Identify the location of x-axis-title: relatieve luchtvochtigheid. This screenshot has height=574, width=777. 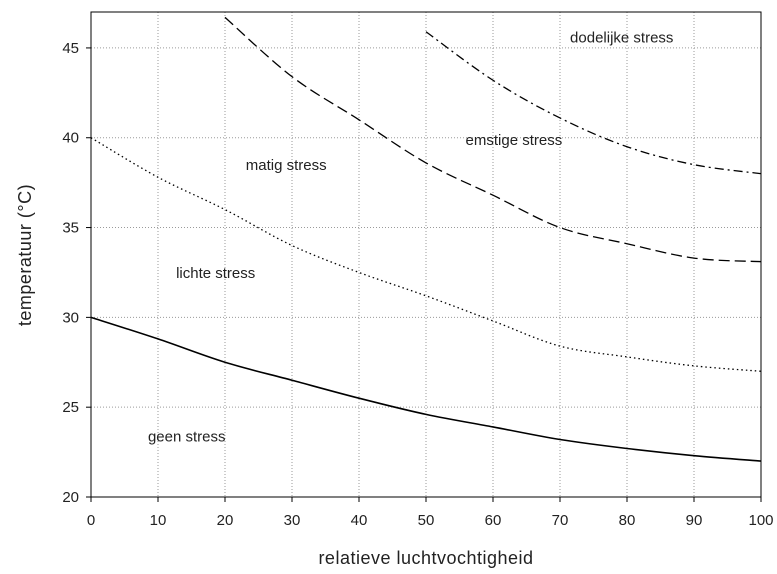
(425, 558).